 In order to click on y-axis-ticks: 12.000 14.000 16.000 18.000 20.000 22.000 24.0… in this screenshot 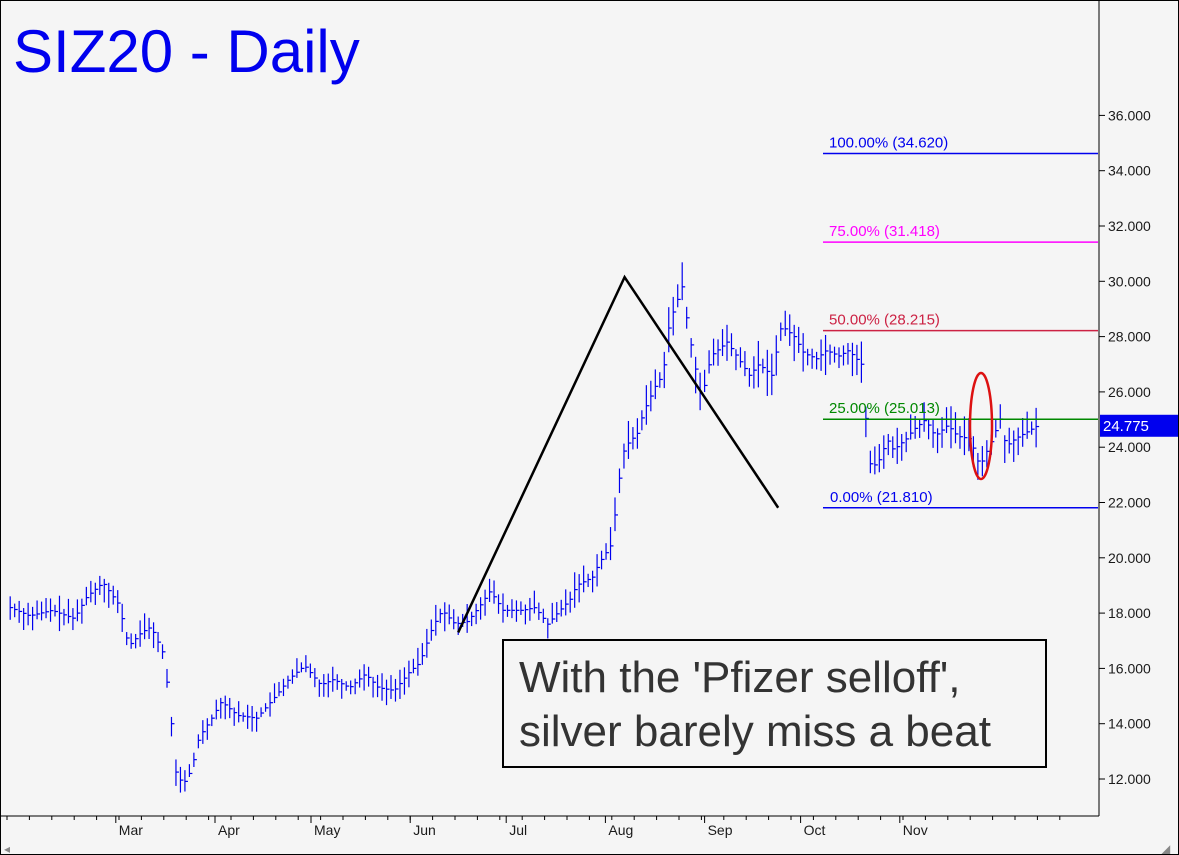, I will do `click(1125, 447)`.